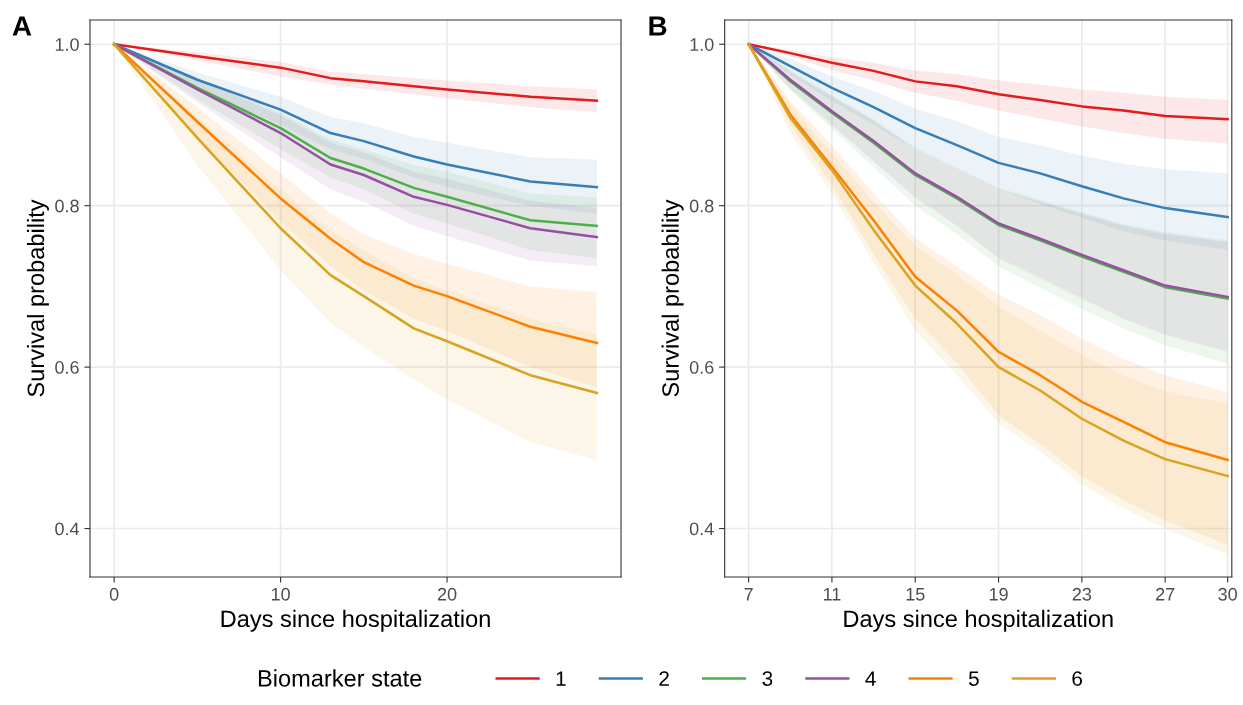 The image size is (1243, 705). I want to click on x-tick-label: 7, so click(748, 594).